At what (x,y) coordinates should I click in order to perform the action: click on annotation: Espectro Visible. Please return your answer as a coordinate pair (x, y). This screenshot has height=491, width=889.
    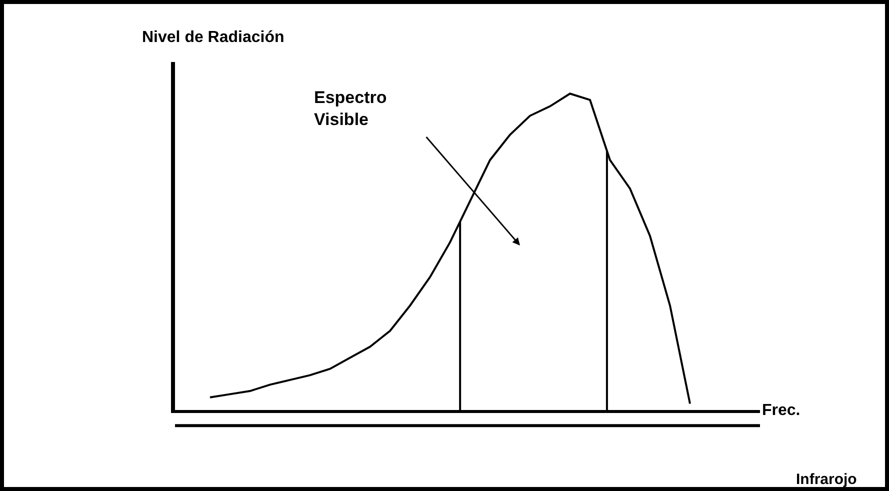
    Looking at the image, I should click on (350, 109).